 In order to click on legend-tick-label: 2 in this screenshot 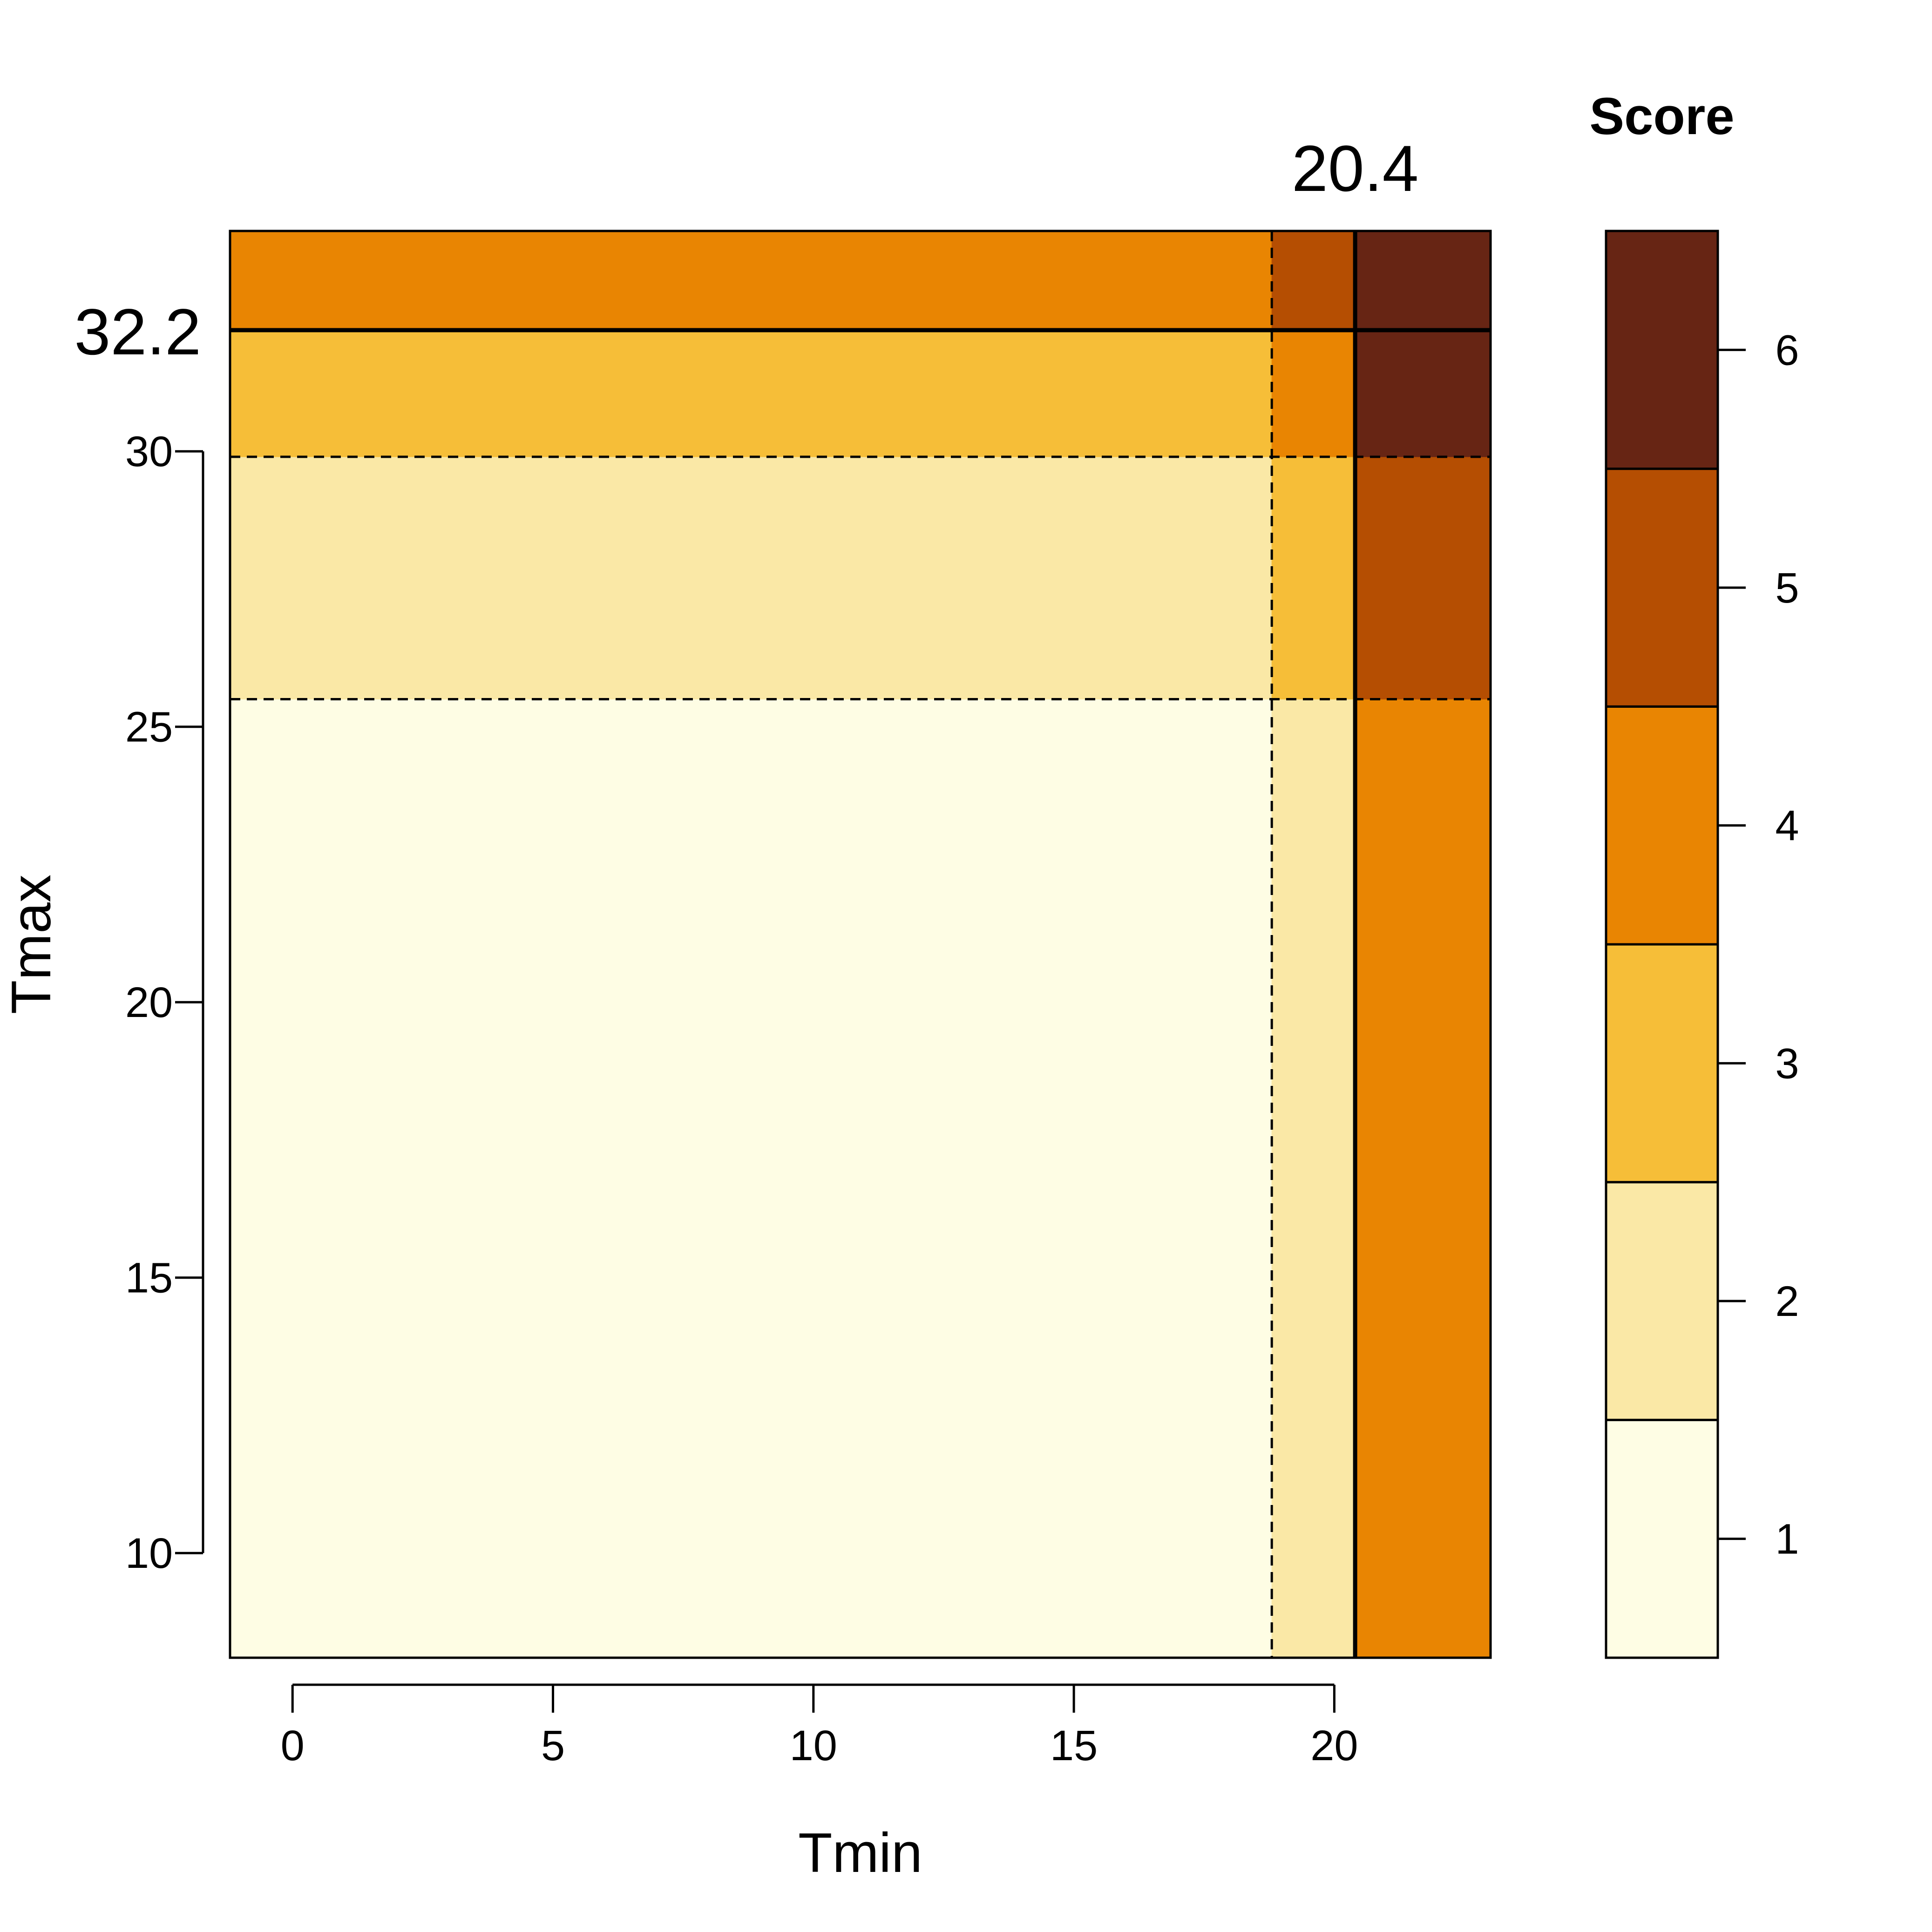, I will do `click(1787, 1301)`.